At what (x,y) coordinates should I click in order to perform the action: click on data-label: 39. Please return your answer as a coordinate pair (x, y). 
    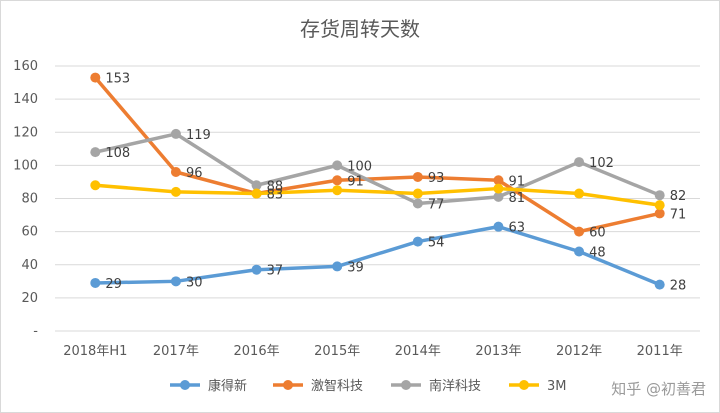
    Looking at the image, I should click on (355, 267).